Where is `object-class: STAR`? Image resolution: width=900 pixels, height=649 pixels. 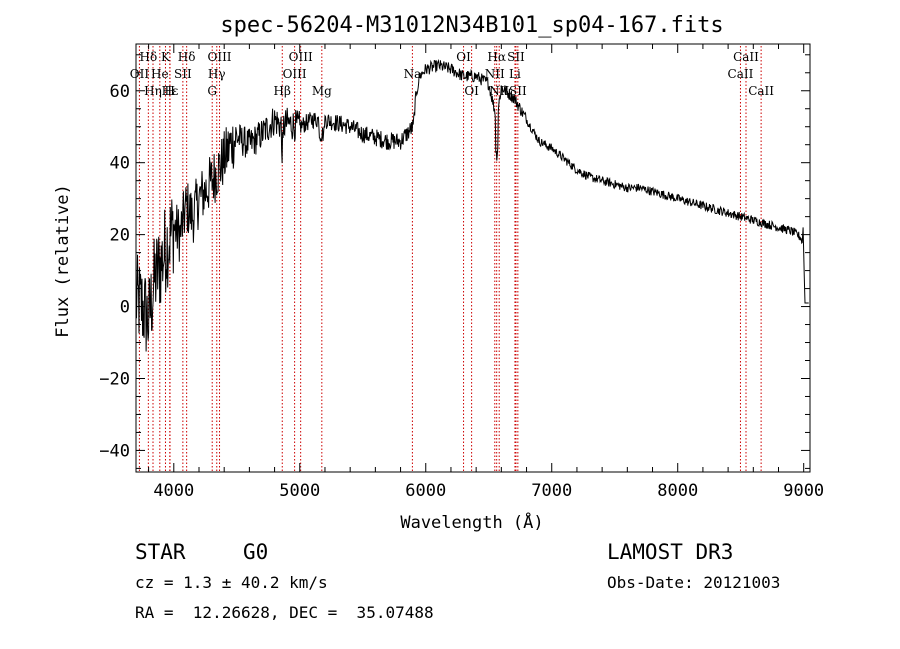
object-class: STAR is located at coordinates (160, 552).